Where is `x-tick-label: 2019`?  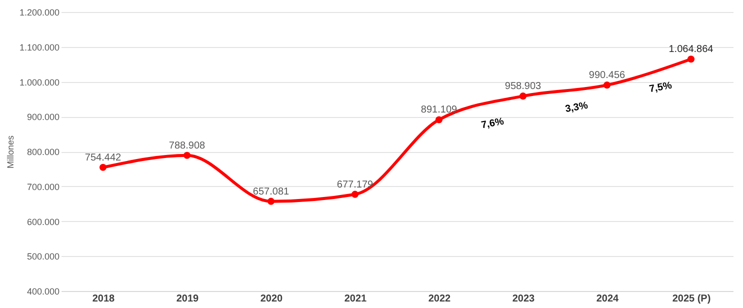
x-tick-label: 2019 is located at coordinates (188, 299).